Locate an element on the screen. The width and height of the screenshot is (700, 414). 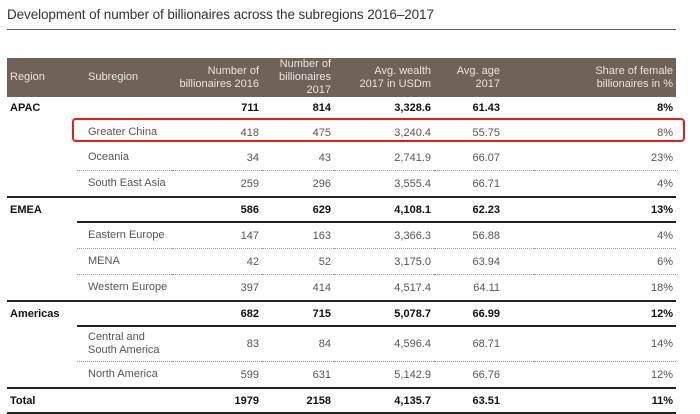
billionaires-2016: 147 is located at coordinates (217, 235).